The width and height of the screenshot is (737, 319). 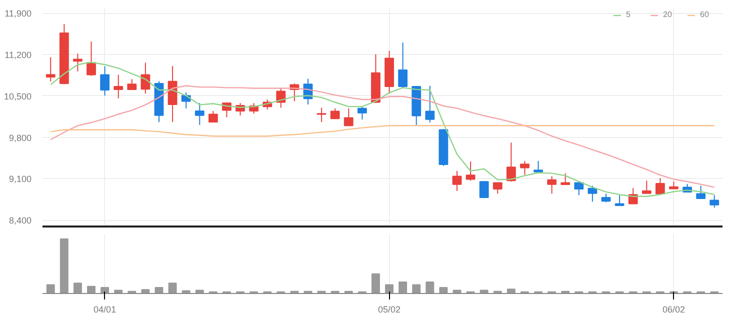 What do you see at coordinates (105, 309) in the screenshot?
I see `x-tick-label: 04/01` at bounding box center [105, 309].